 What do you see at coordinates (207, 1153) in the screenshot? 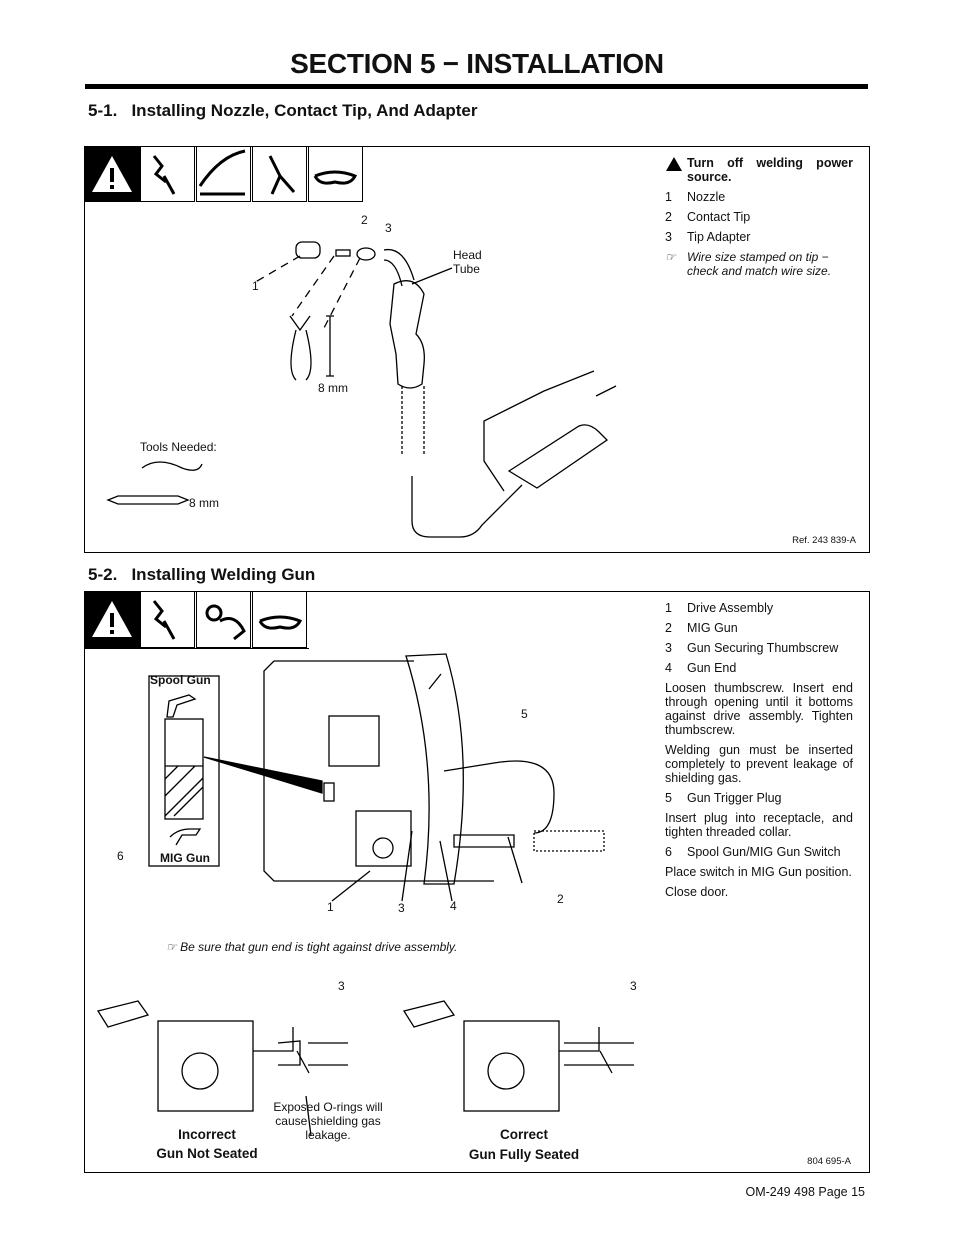
I see `subtitle-line: Gun Not Seated` at bounding box center [207, 1153].